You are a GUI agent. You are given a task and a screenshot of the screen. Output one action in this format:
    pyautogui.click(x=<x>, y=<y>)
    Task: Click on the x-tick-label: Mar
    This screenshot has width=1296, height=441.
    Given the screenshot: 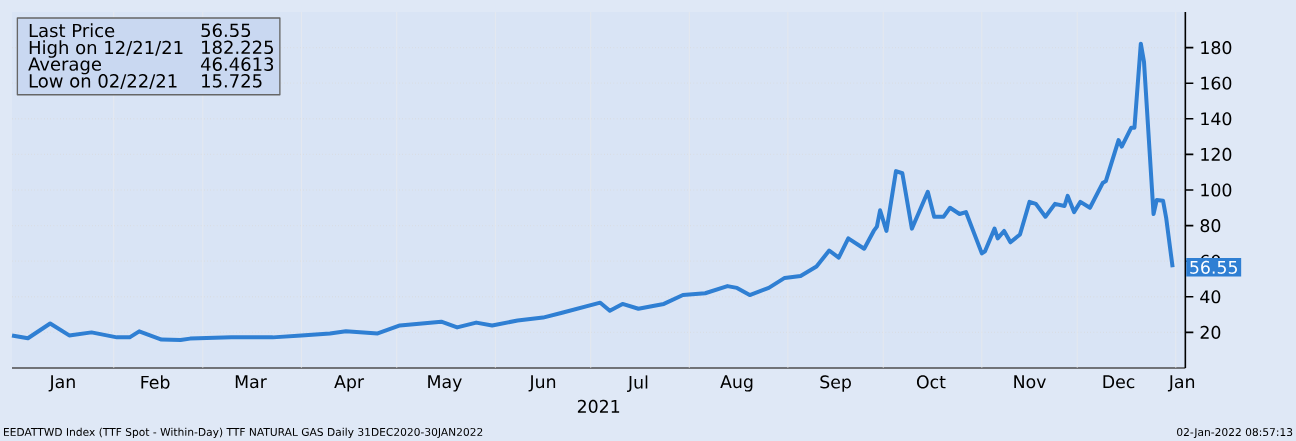 What is the action you would take?
    pyautogui.click(x=251, y=382)
    